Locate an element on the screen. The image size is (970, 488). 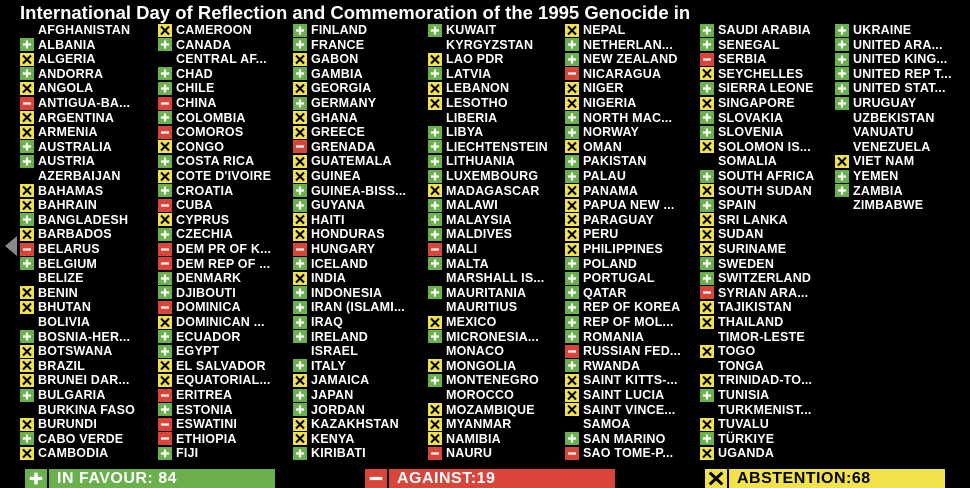
country-name: AZERBAIJAN is located at coordinates (79, 176).